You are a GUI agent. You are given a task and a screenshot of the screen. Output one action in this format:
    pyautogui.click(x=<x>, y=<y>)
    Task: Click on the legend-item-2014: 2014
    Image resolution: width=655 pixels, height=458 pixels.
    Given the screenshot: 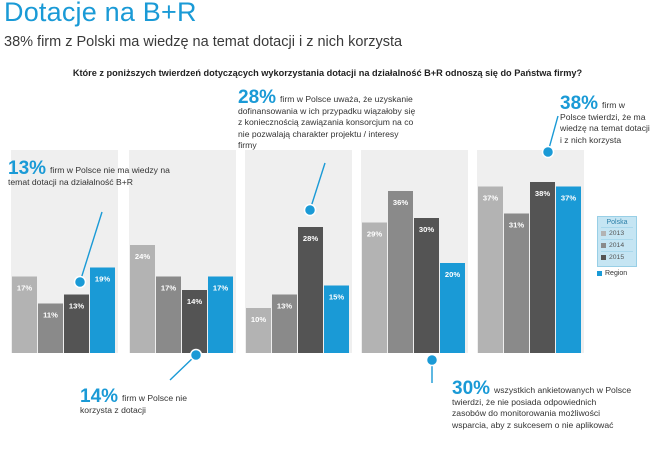 What is the action you would take?
    pyautogui.click(x=617, y=245)
    